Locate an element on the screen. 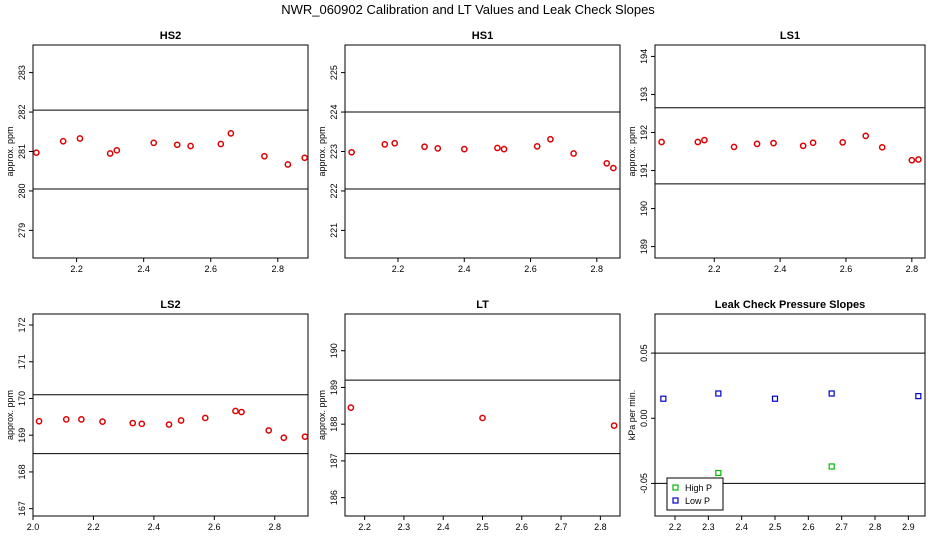 The image size is (936, 540). y-tick-label: 171 is located at coordinates (22, 361).